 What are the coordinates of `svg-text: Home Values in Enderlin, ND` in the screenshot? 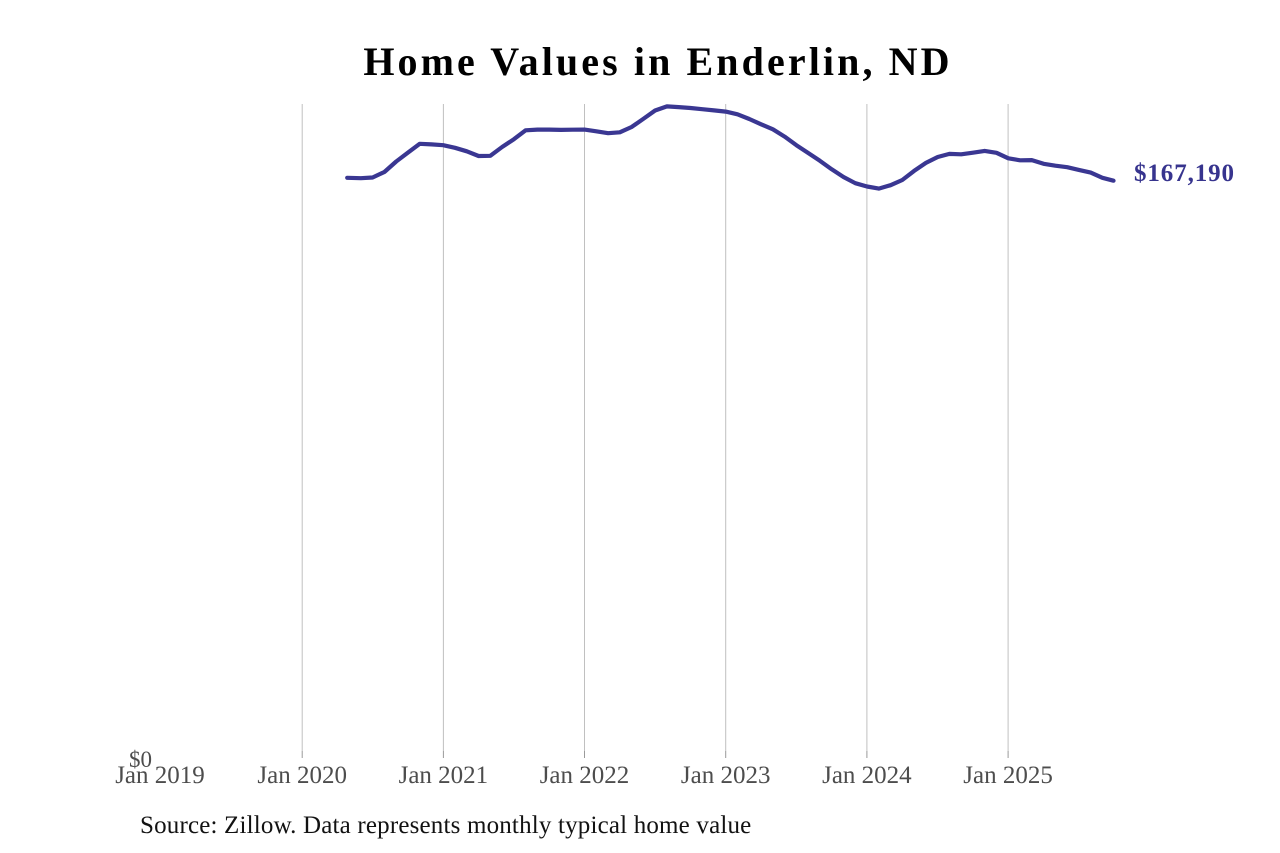 It's located at (657, 61).